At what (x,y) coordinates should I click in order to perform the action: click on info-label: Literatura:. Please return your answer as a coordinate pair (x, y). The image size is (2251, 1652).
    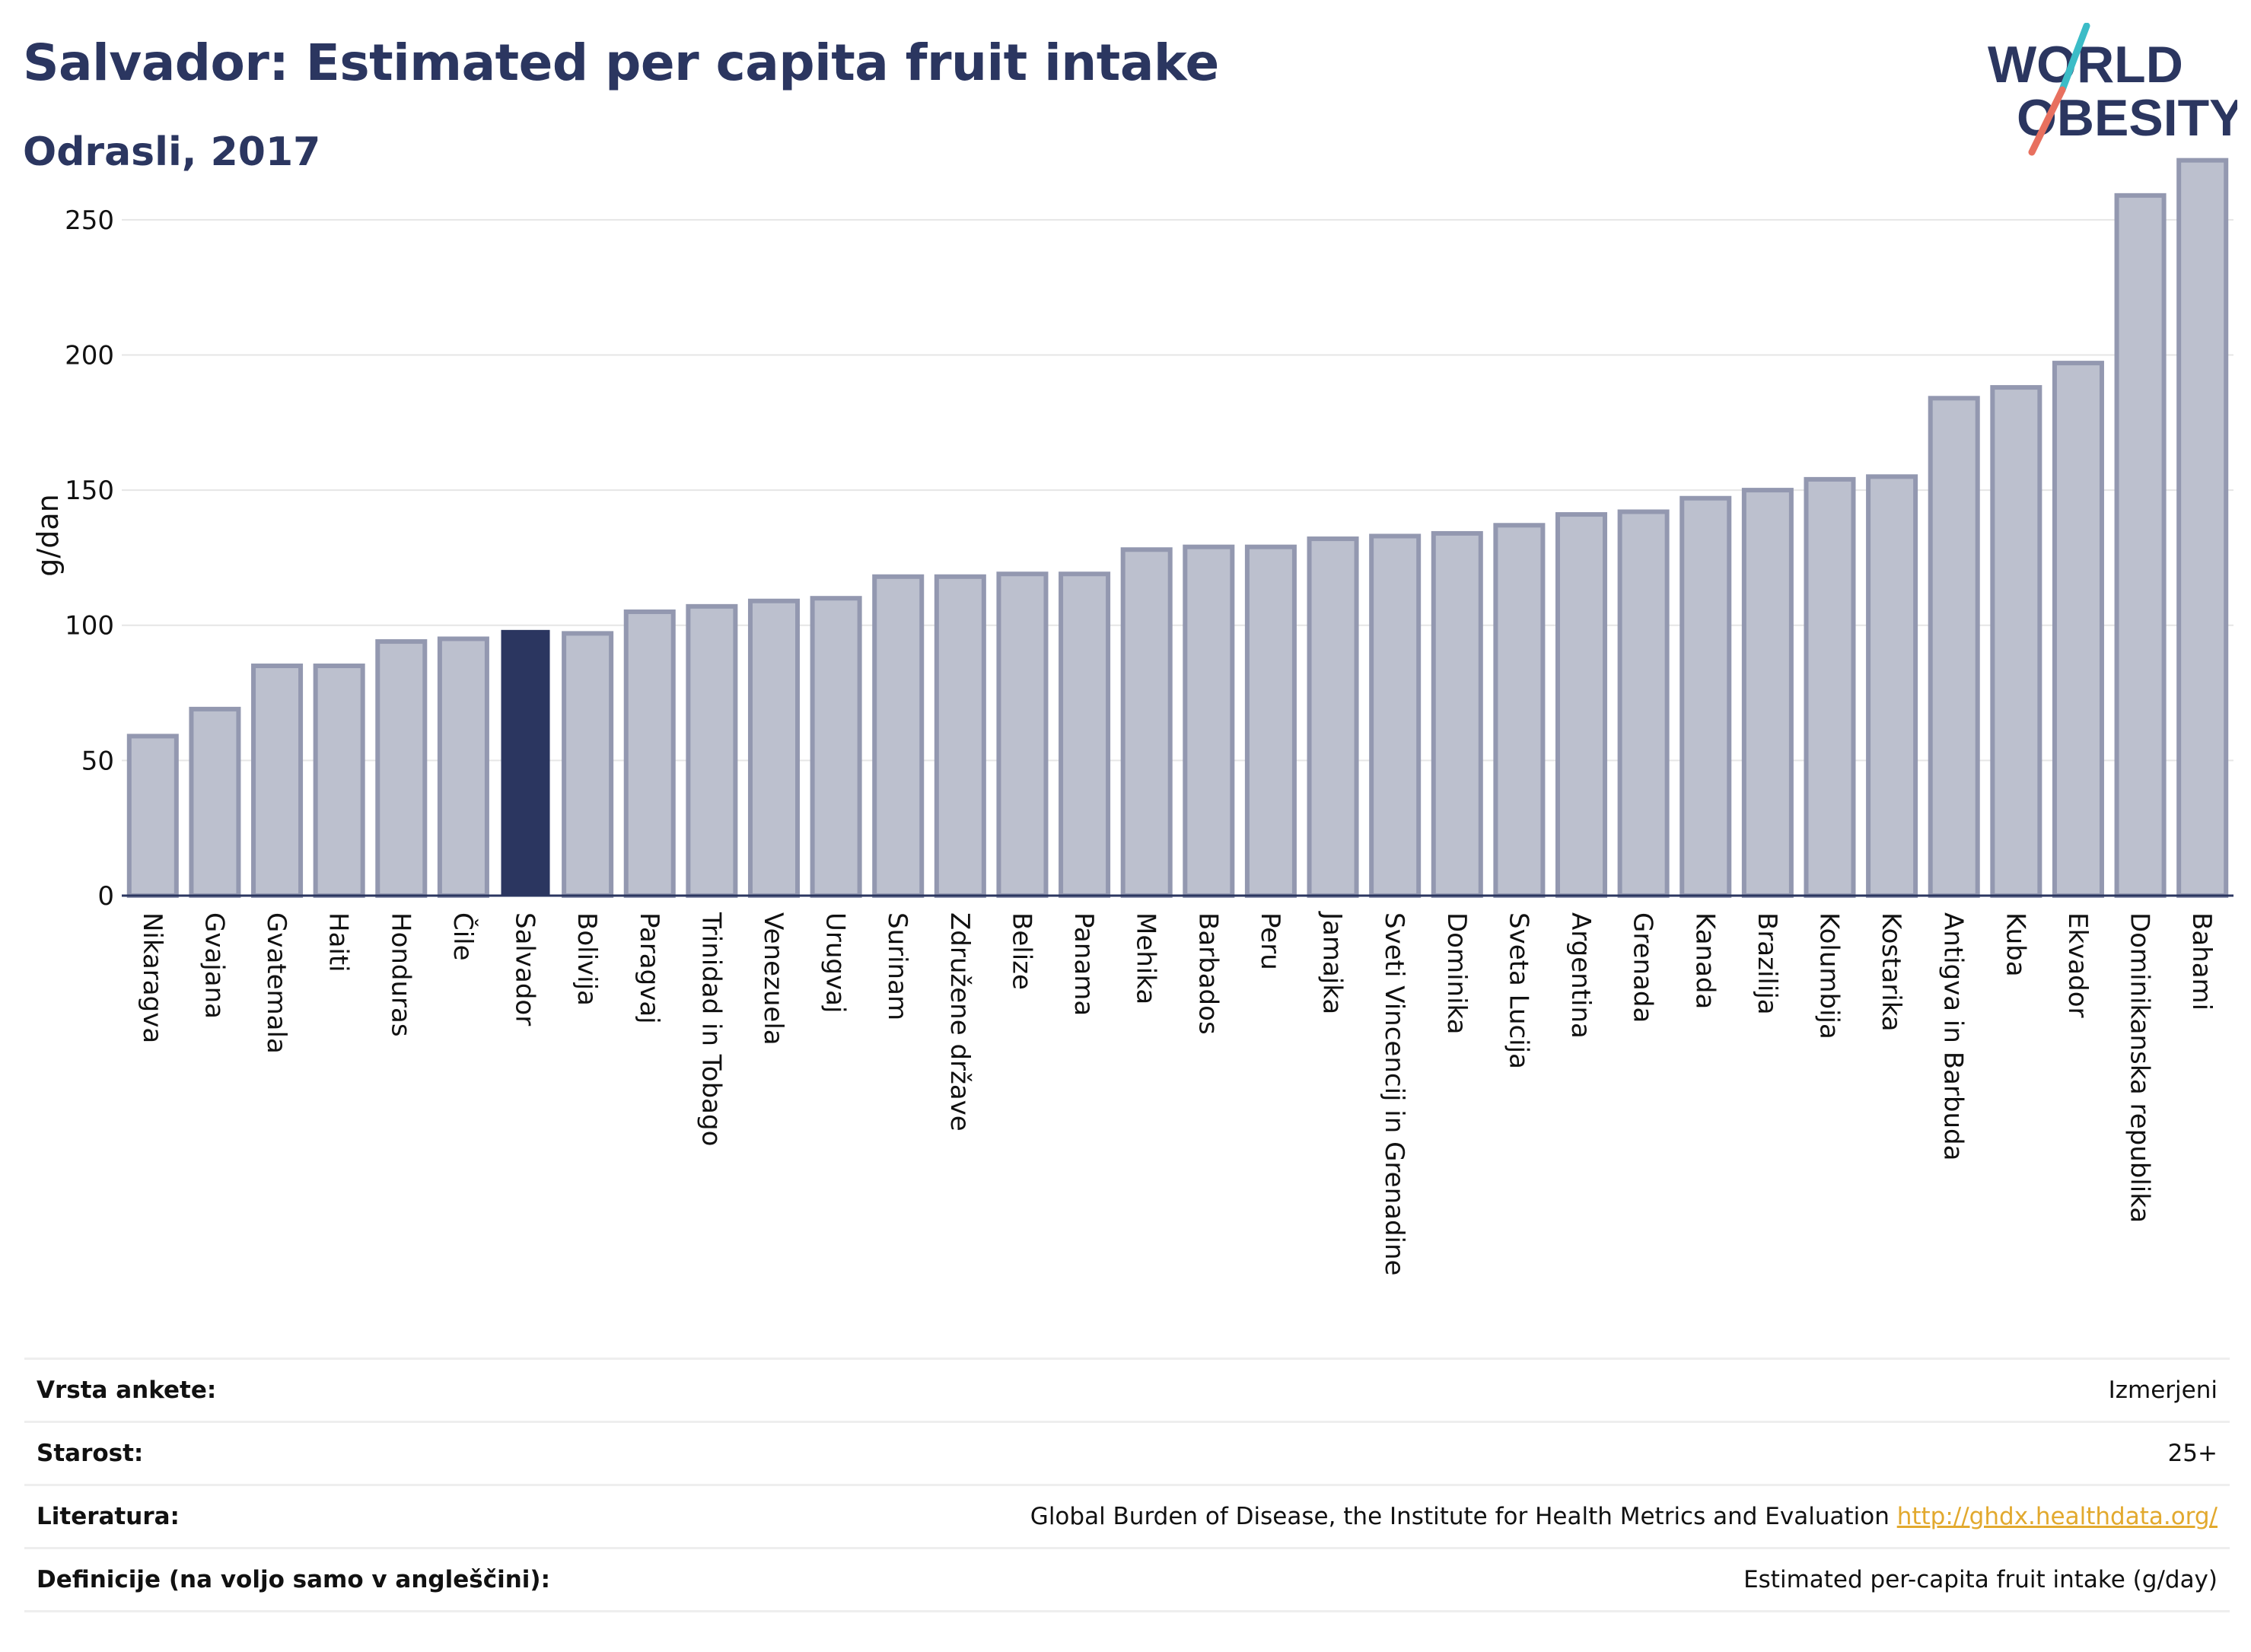
    Looking at the image, I should click on (108, 1516).